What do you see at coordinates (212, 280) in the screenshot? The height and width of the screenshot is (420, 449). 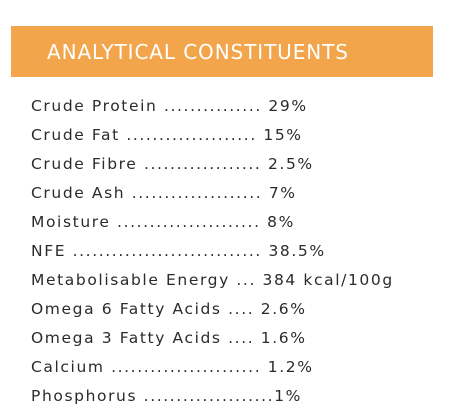 I see `constituent-row: Metabolisable Energy ... 384 kcal/100g` at bounding box center [212, 280].